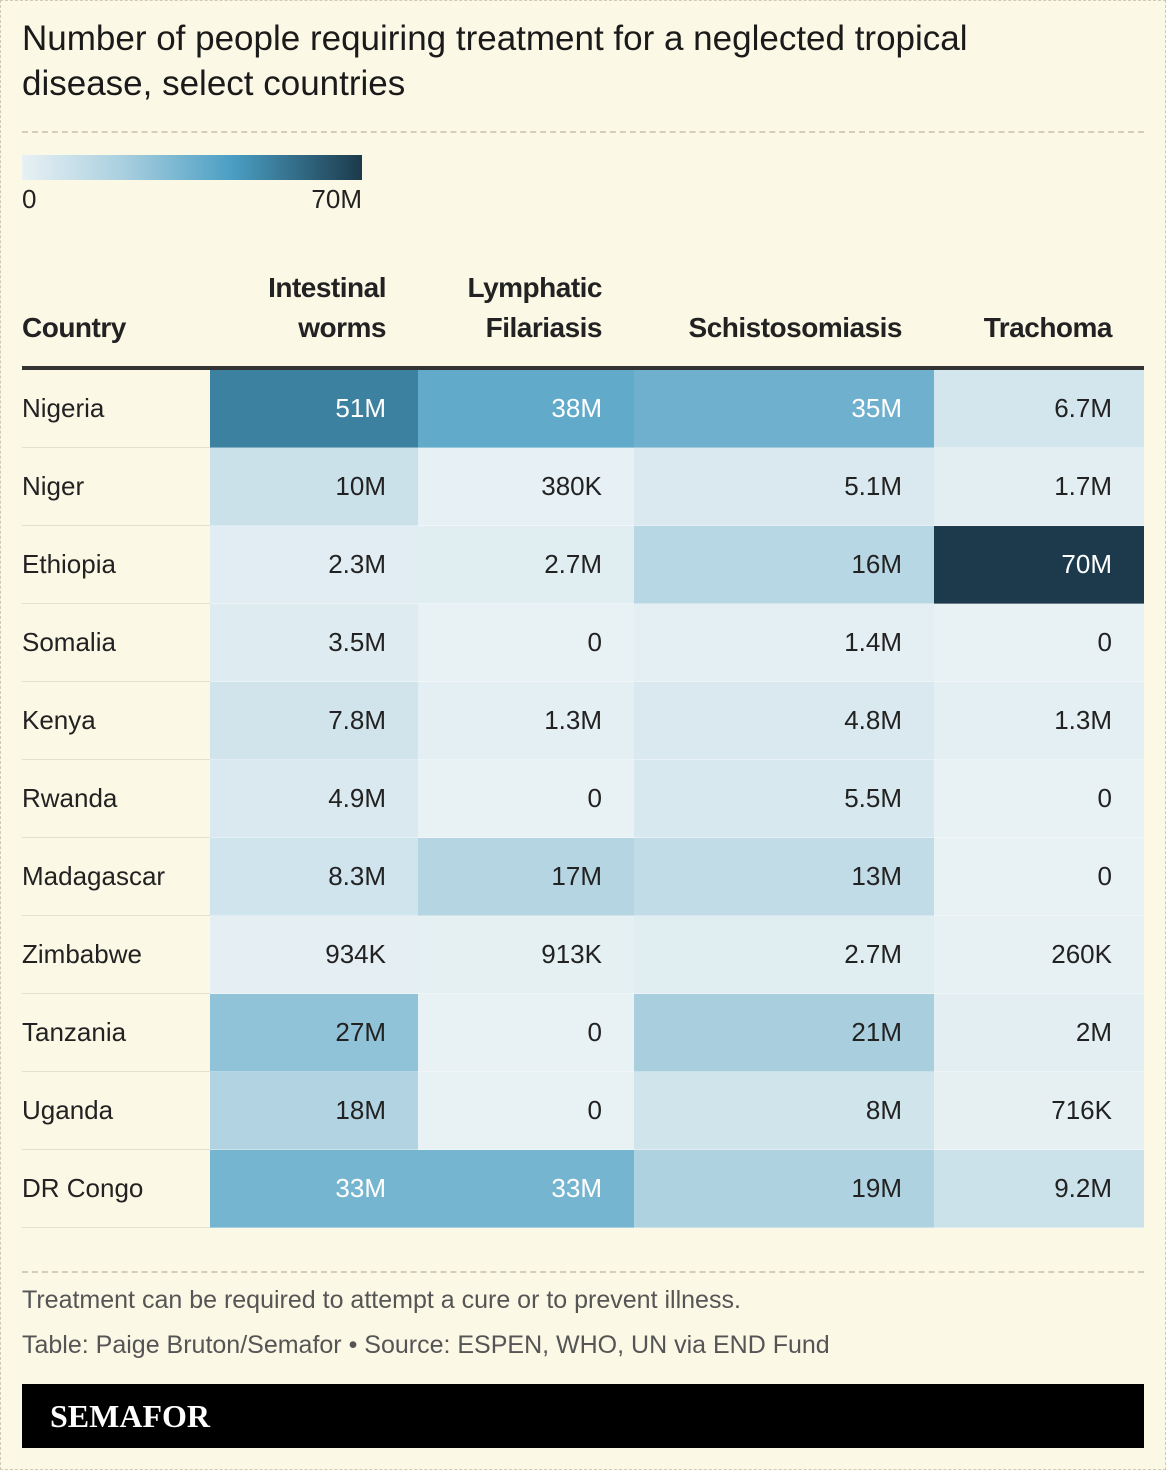 Image resolution: width=1166 pixels, height=1470 pixels. I want to click on cell: 5.5M, so click(784, 798).